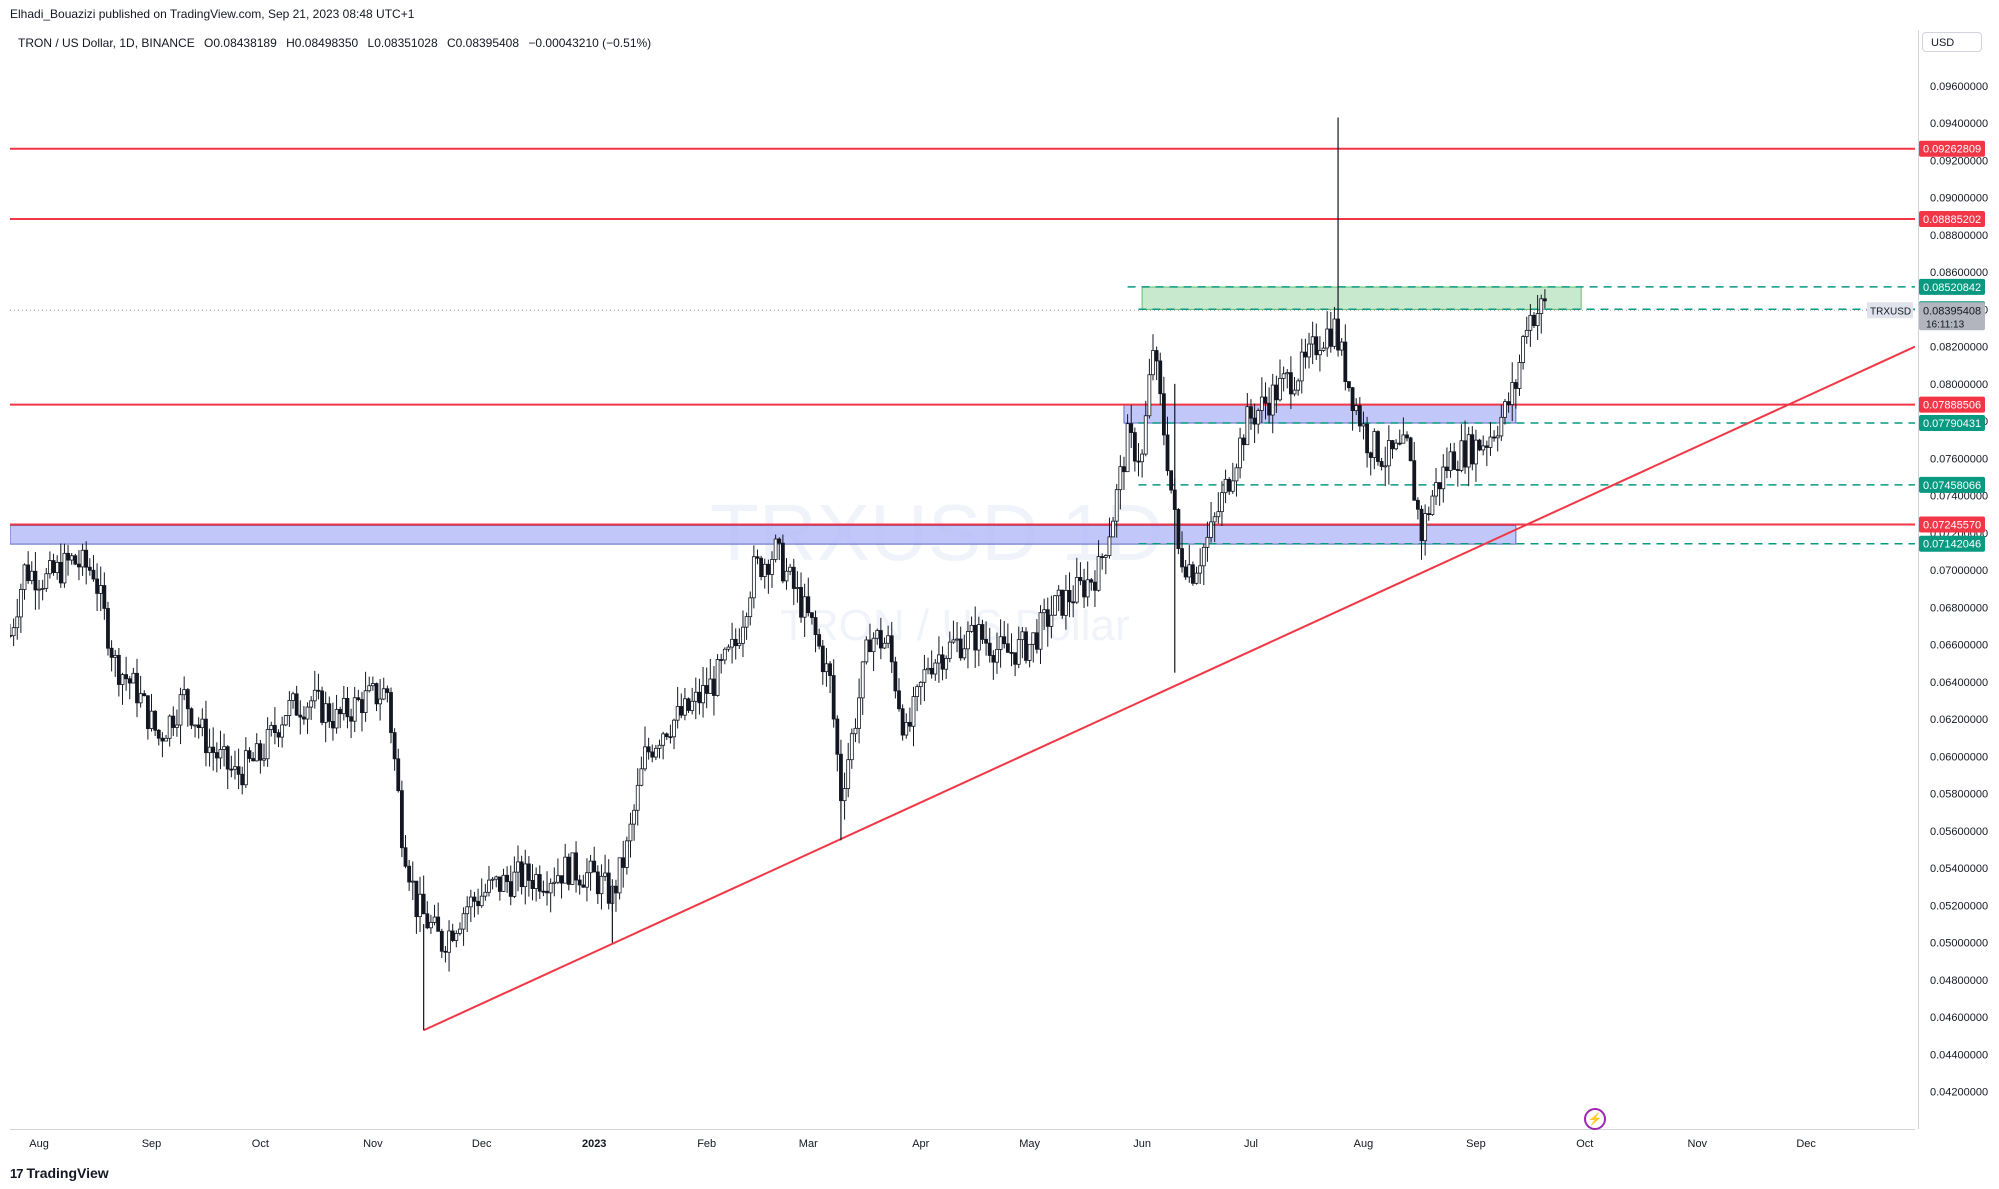 This screenshot has height=1189, width=1999. I want to click on price-tick-0.07400000: 0.07400000, so click(1959, 497).